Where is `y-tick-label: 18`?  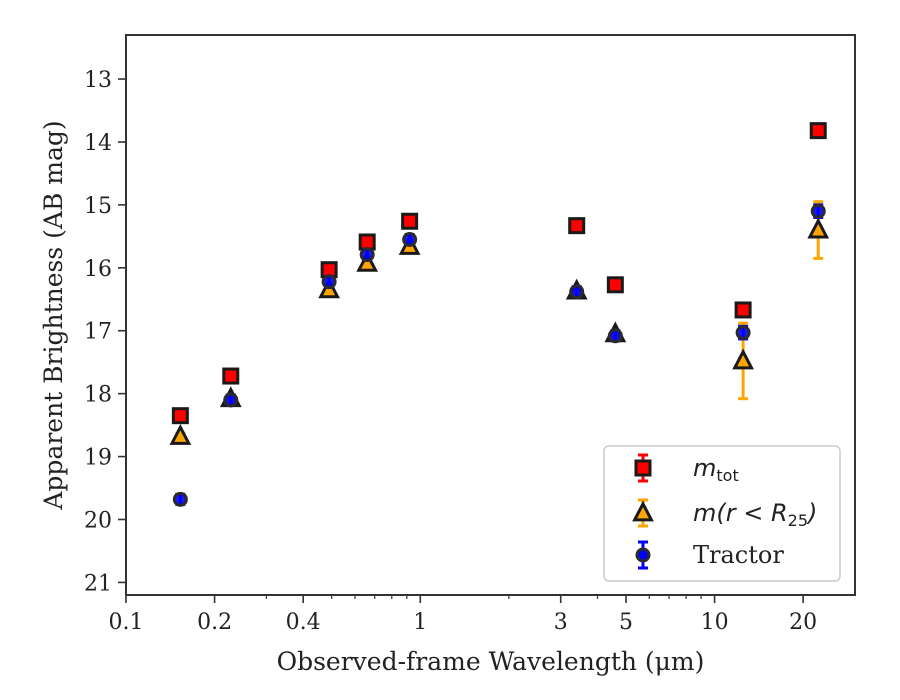 y-tick-label: 18 is located at coordinates (98, 395).